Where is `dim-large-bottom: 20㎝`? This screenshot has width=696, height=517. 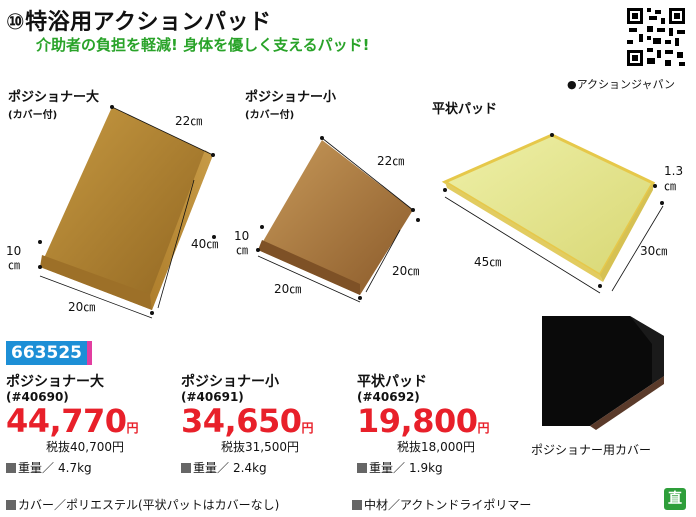
dim-large-bottom: 20㎝ is located at coordinates (82, 307).